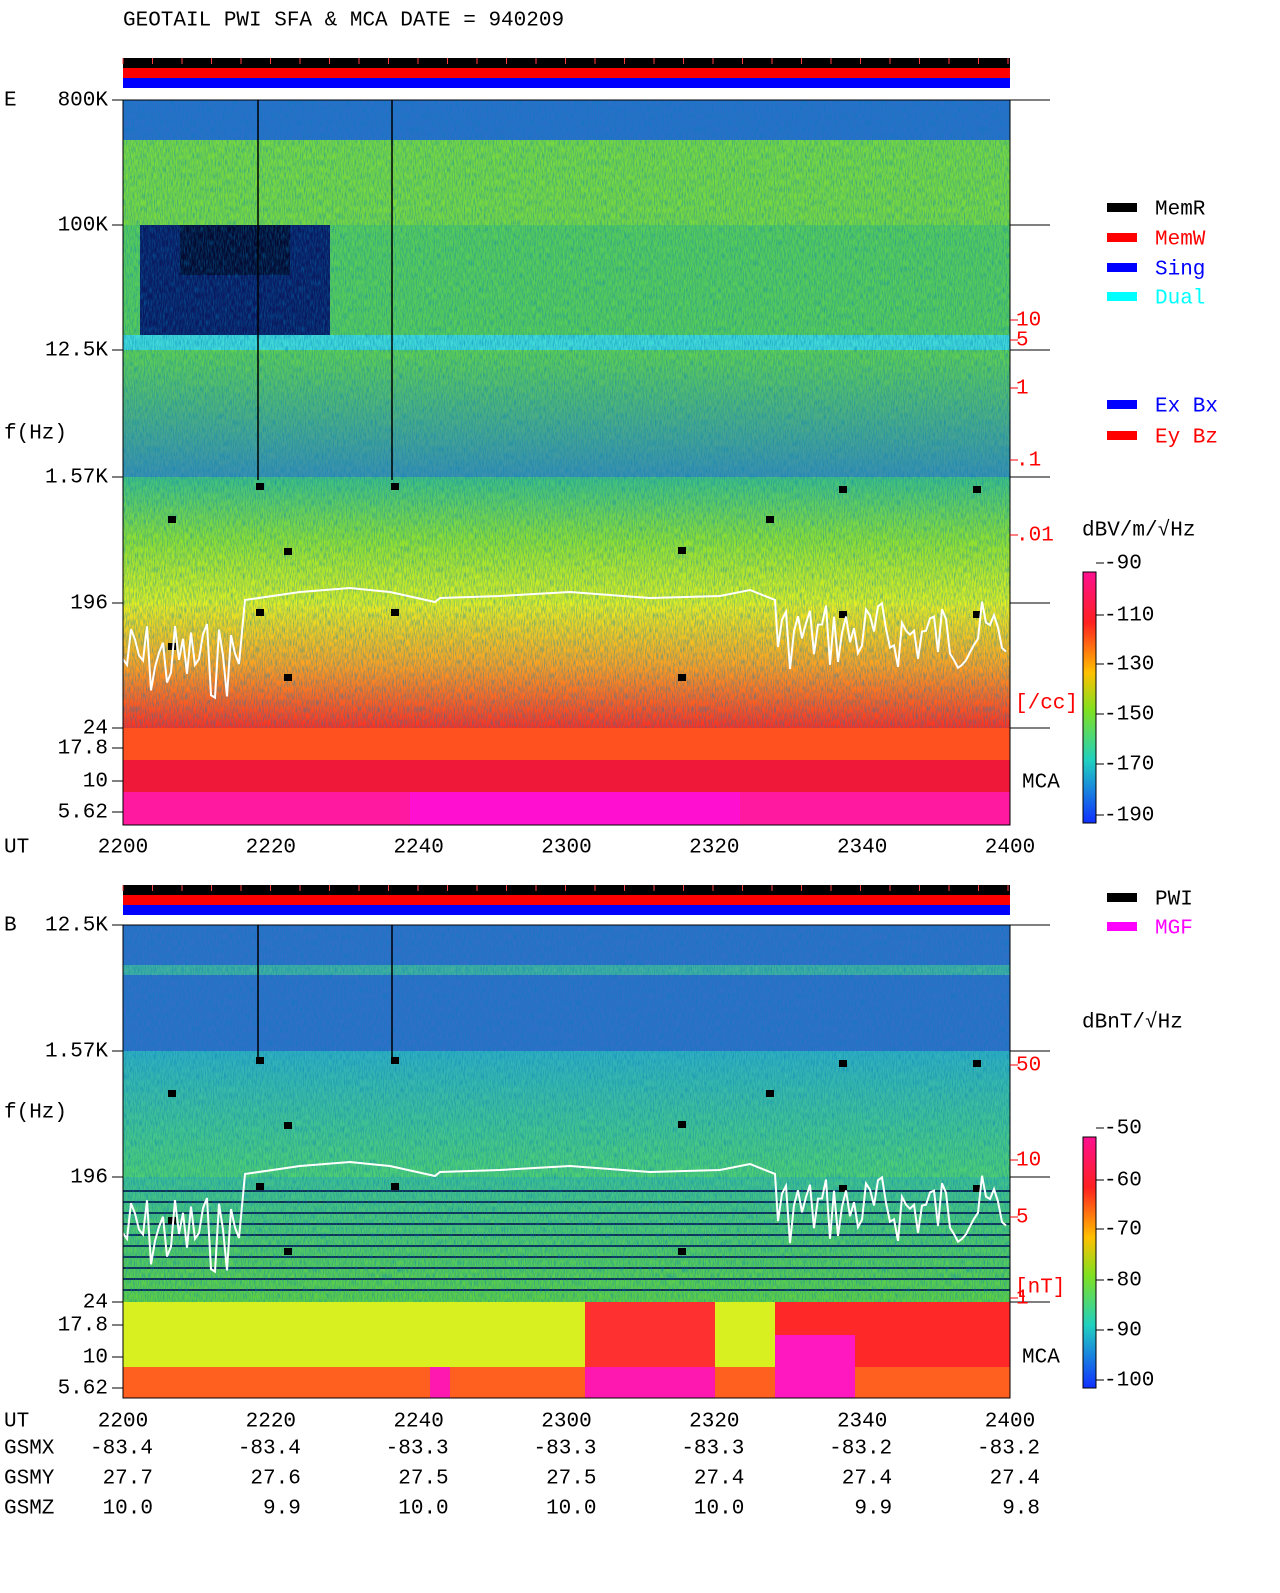 This screenshot has height=1593, width=1280. What do you see at coordinates (712, 1449) in the screenshot?
I see `orbit-value: -83.3` at bounding box center [712, 1449].